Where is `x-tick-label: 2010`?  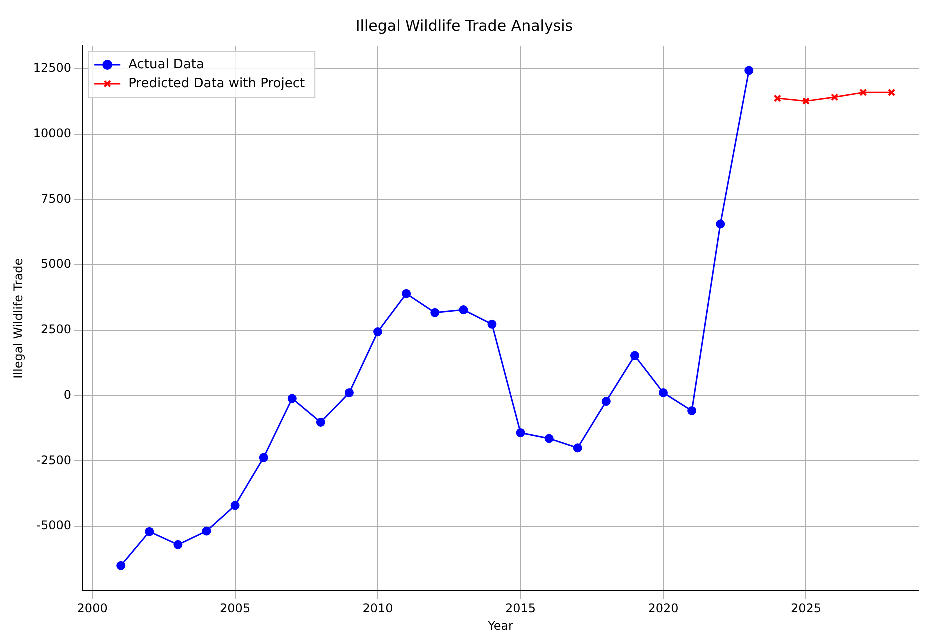
x-tick-label: 2010 is located at coordinates (378, 609).